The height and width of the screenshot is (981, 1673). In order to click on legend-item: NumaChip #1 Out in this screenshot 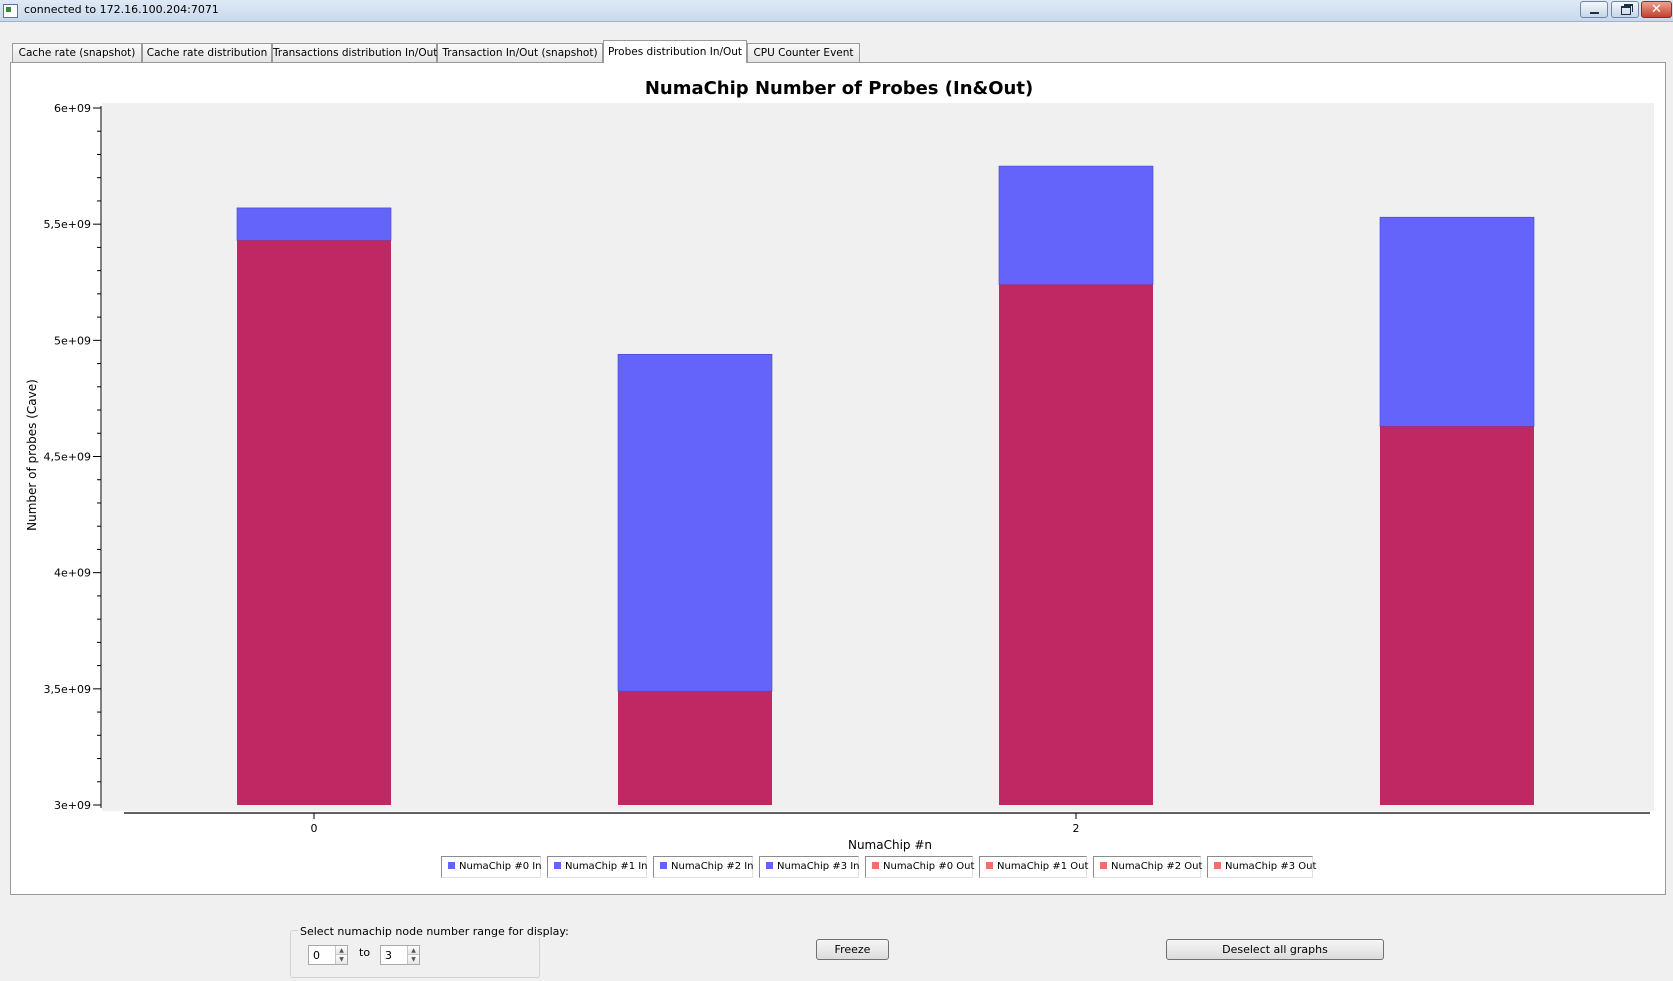, I will do `click(1034, 867)`.